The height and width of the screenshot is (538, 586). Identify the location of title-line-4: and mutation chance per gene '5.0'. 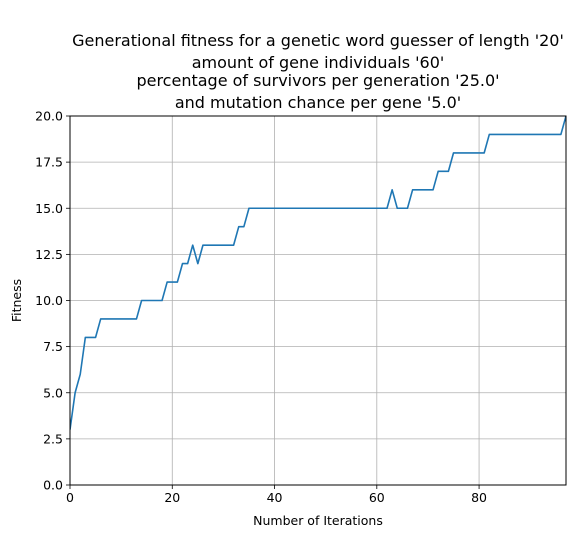
(318, 102).